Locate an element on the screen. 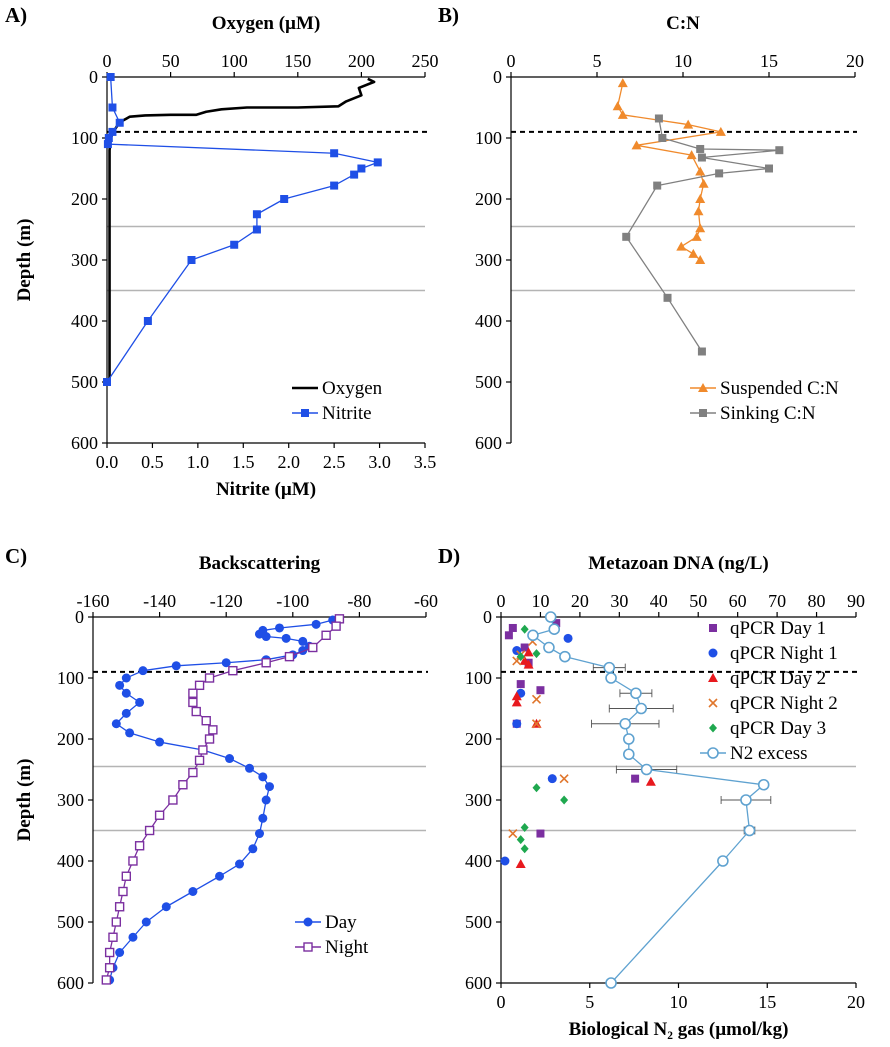 This screenshot has width=890, height=1047. panel-b-top-tick-label: 0 is located at coordinates (511, 61).